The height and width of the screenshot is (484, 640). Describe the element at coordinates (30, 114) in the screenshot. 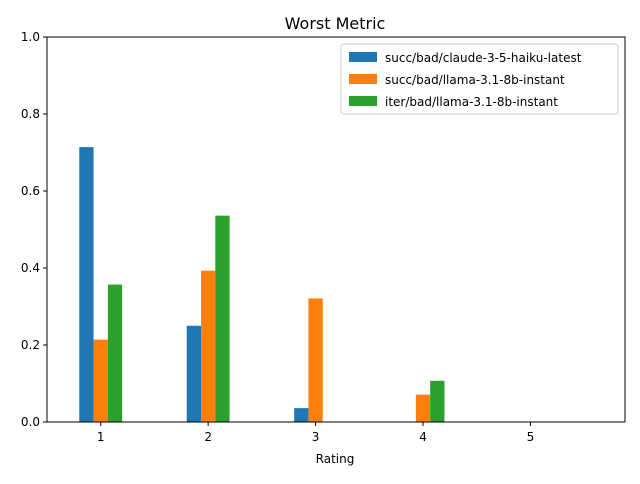

I see `y-tick-label: 0.8` at that location.